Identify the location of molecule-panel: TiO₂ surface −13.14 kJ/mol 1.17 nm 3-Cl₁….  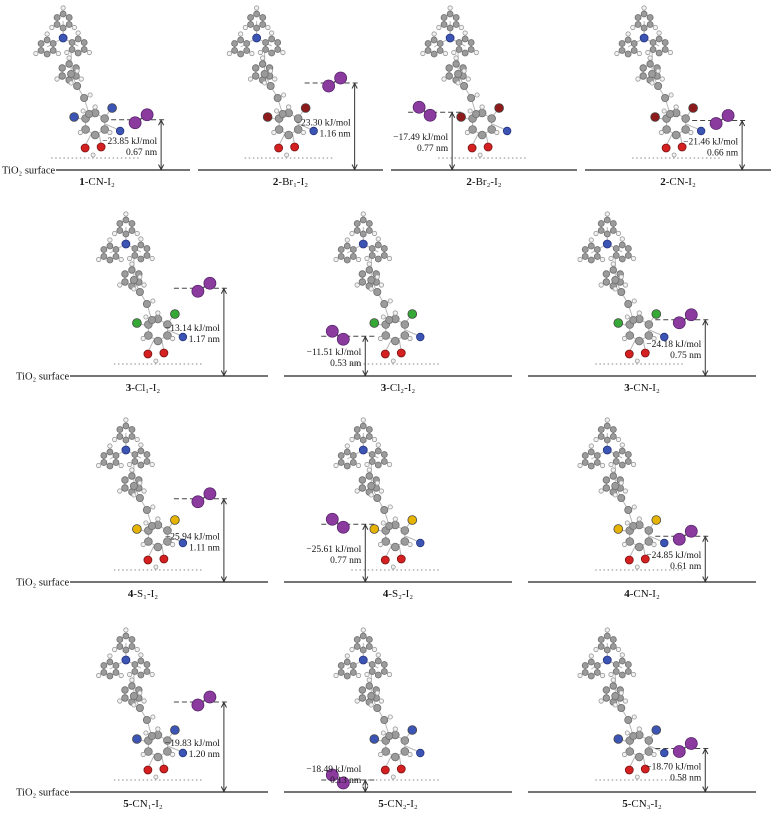
(143, 295).